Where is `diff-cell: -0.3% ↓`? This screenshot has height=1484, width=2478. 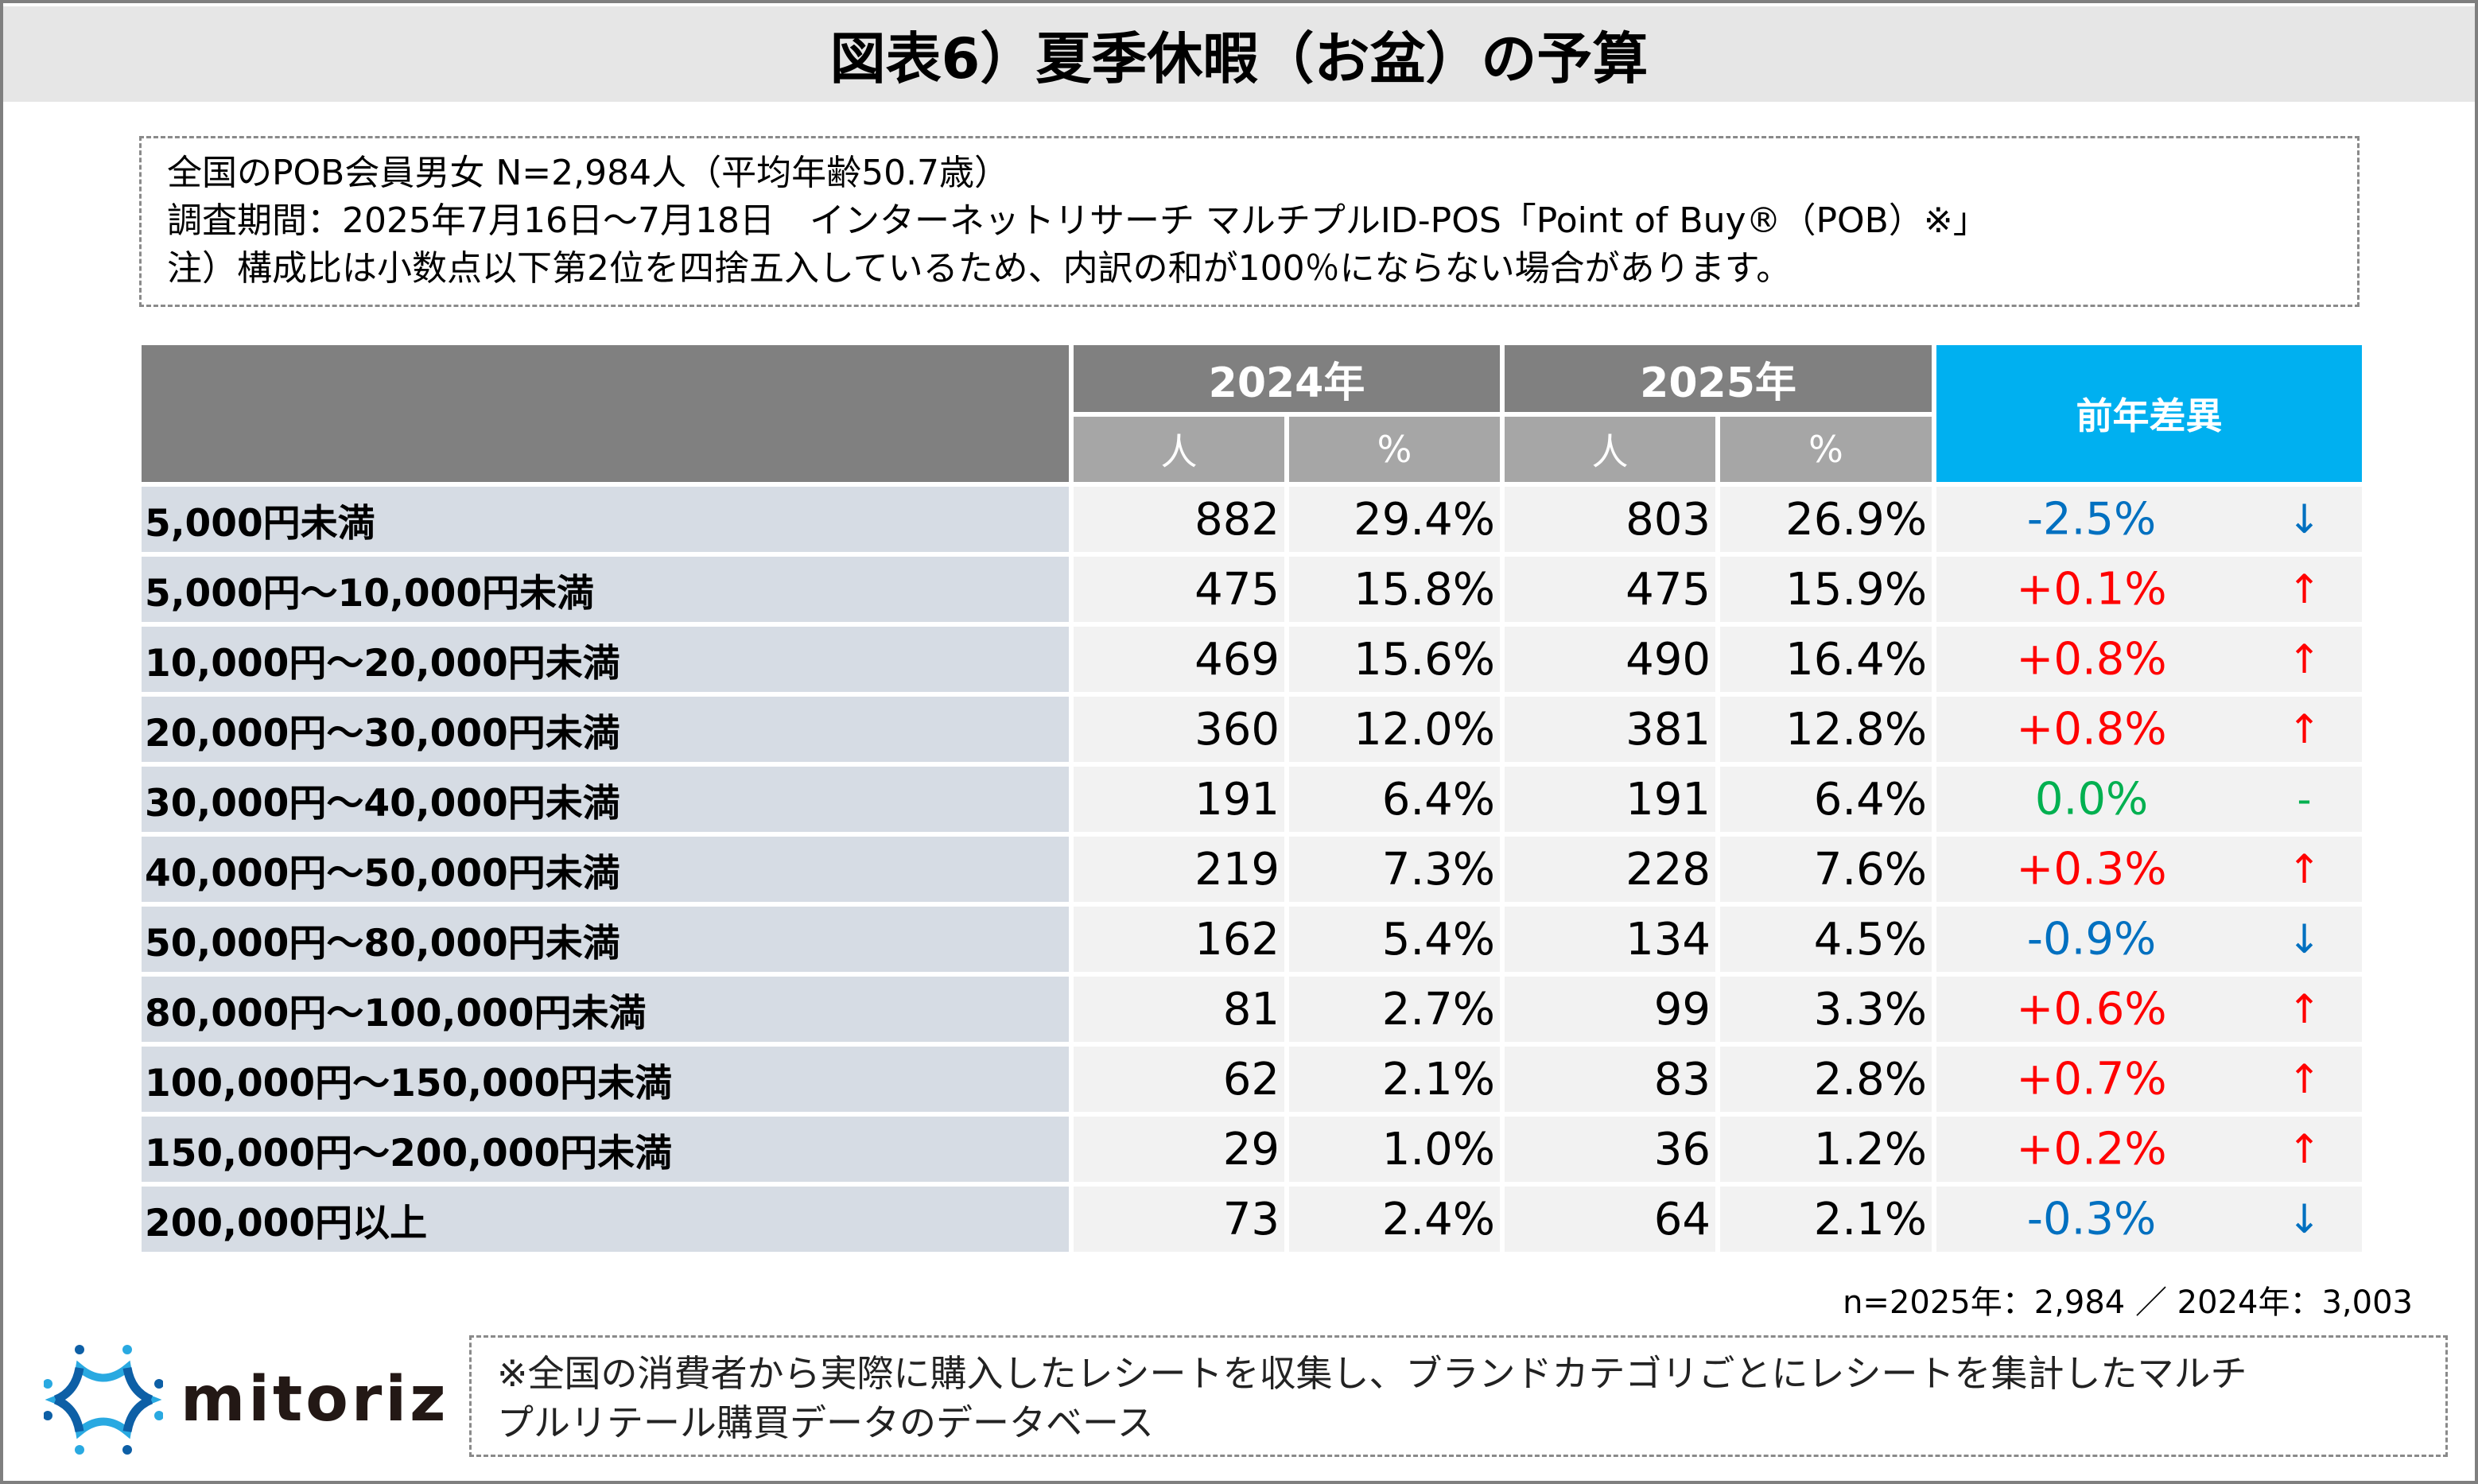
diff-cell: -0.3% ↓ is located at coordinates (2149, 1219).